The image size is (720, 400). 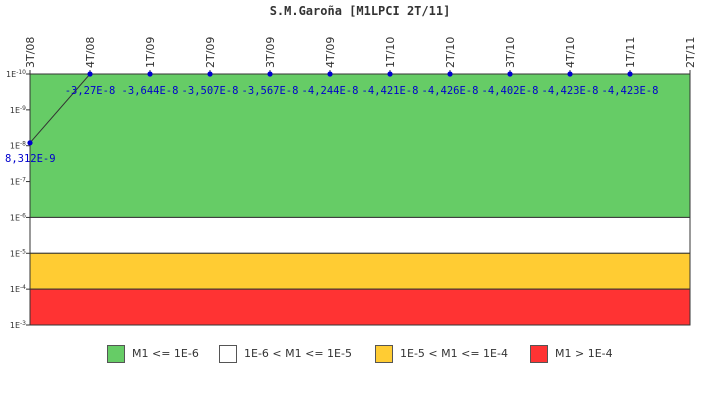 I want to click on x-tick-label: 4T/09, so click(x=330, y=52).